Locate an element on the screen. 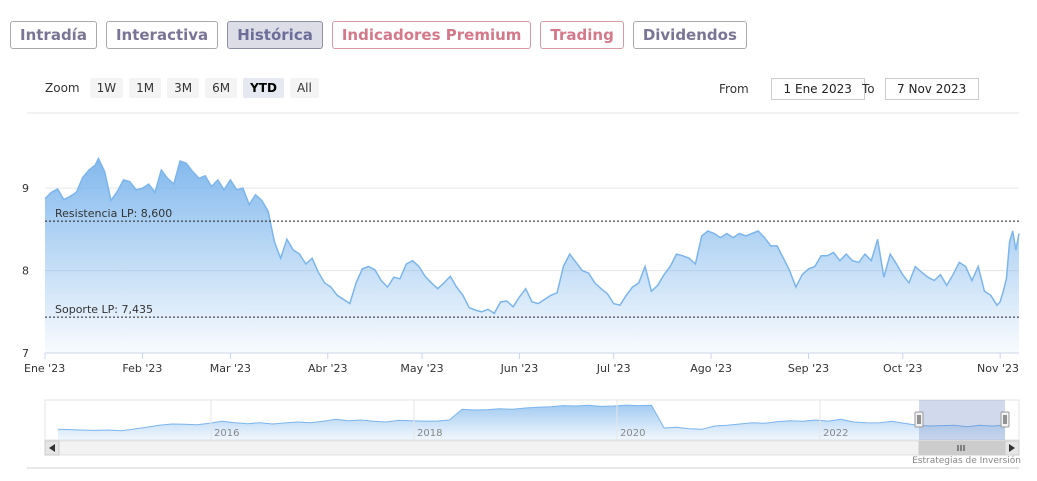 The width and height of the screenshot is (1037, 481). tab-indicadores-premium: Indicadores Premium is located at coordinates (431, 35).